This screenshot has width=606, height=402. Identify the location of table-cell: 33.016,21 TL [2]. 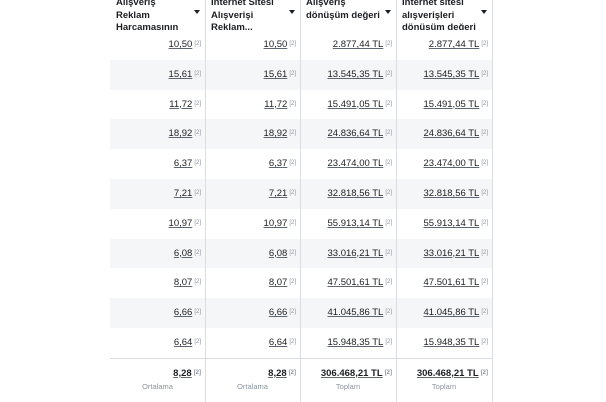
(348, 253).